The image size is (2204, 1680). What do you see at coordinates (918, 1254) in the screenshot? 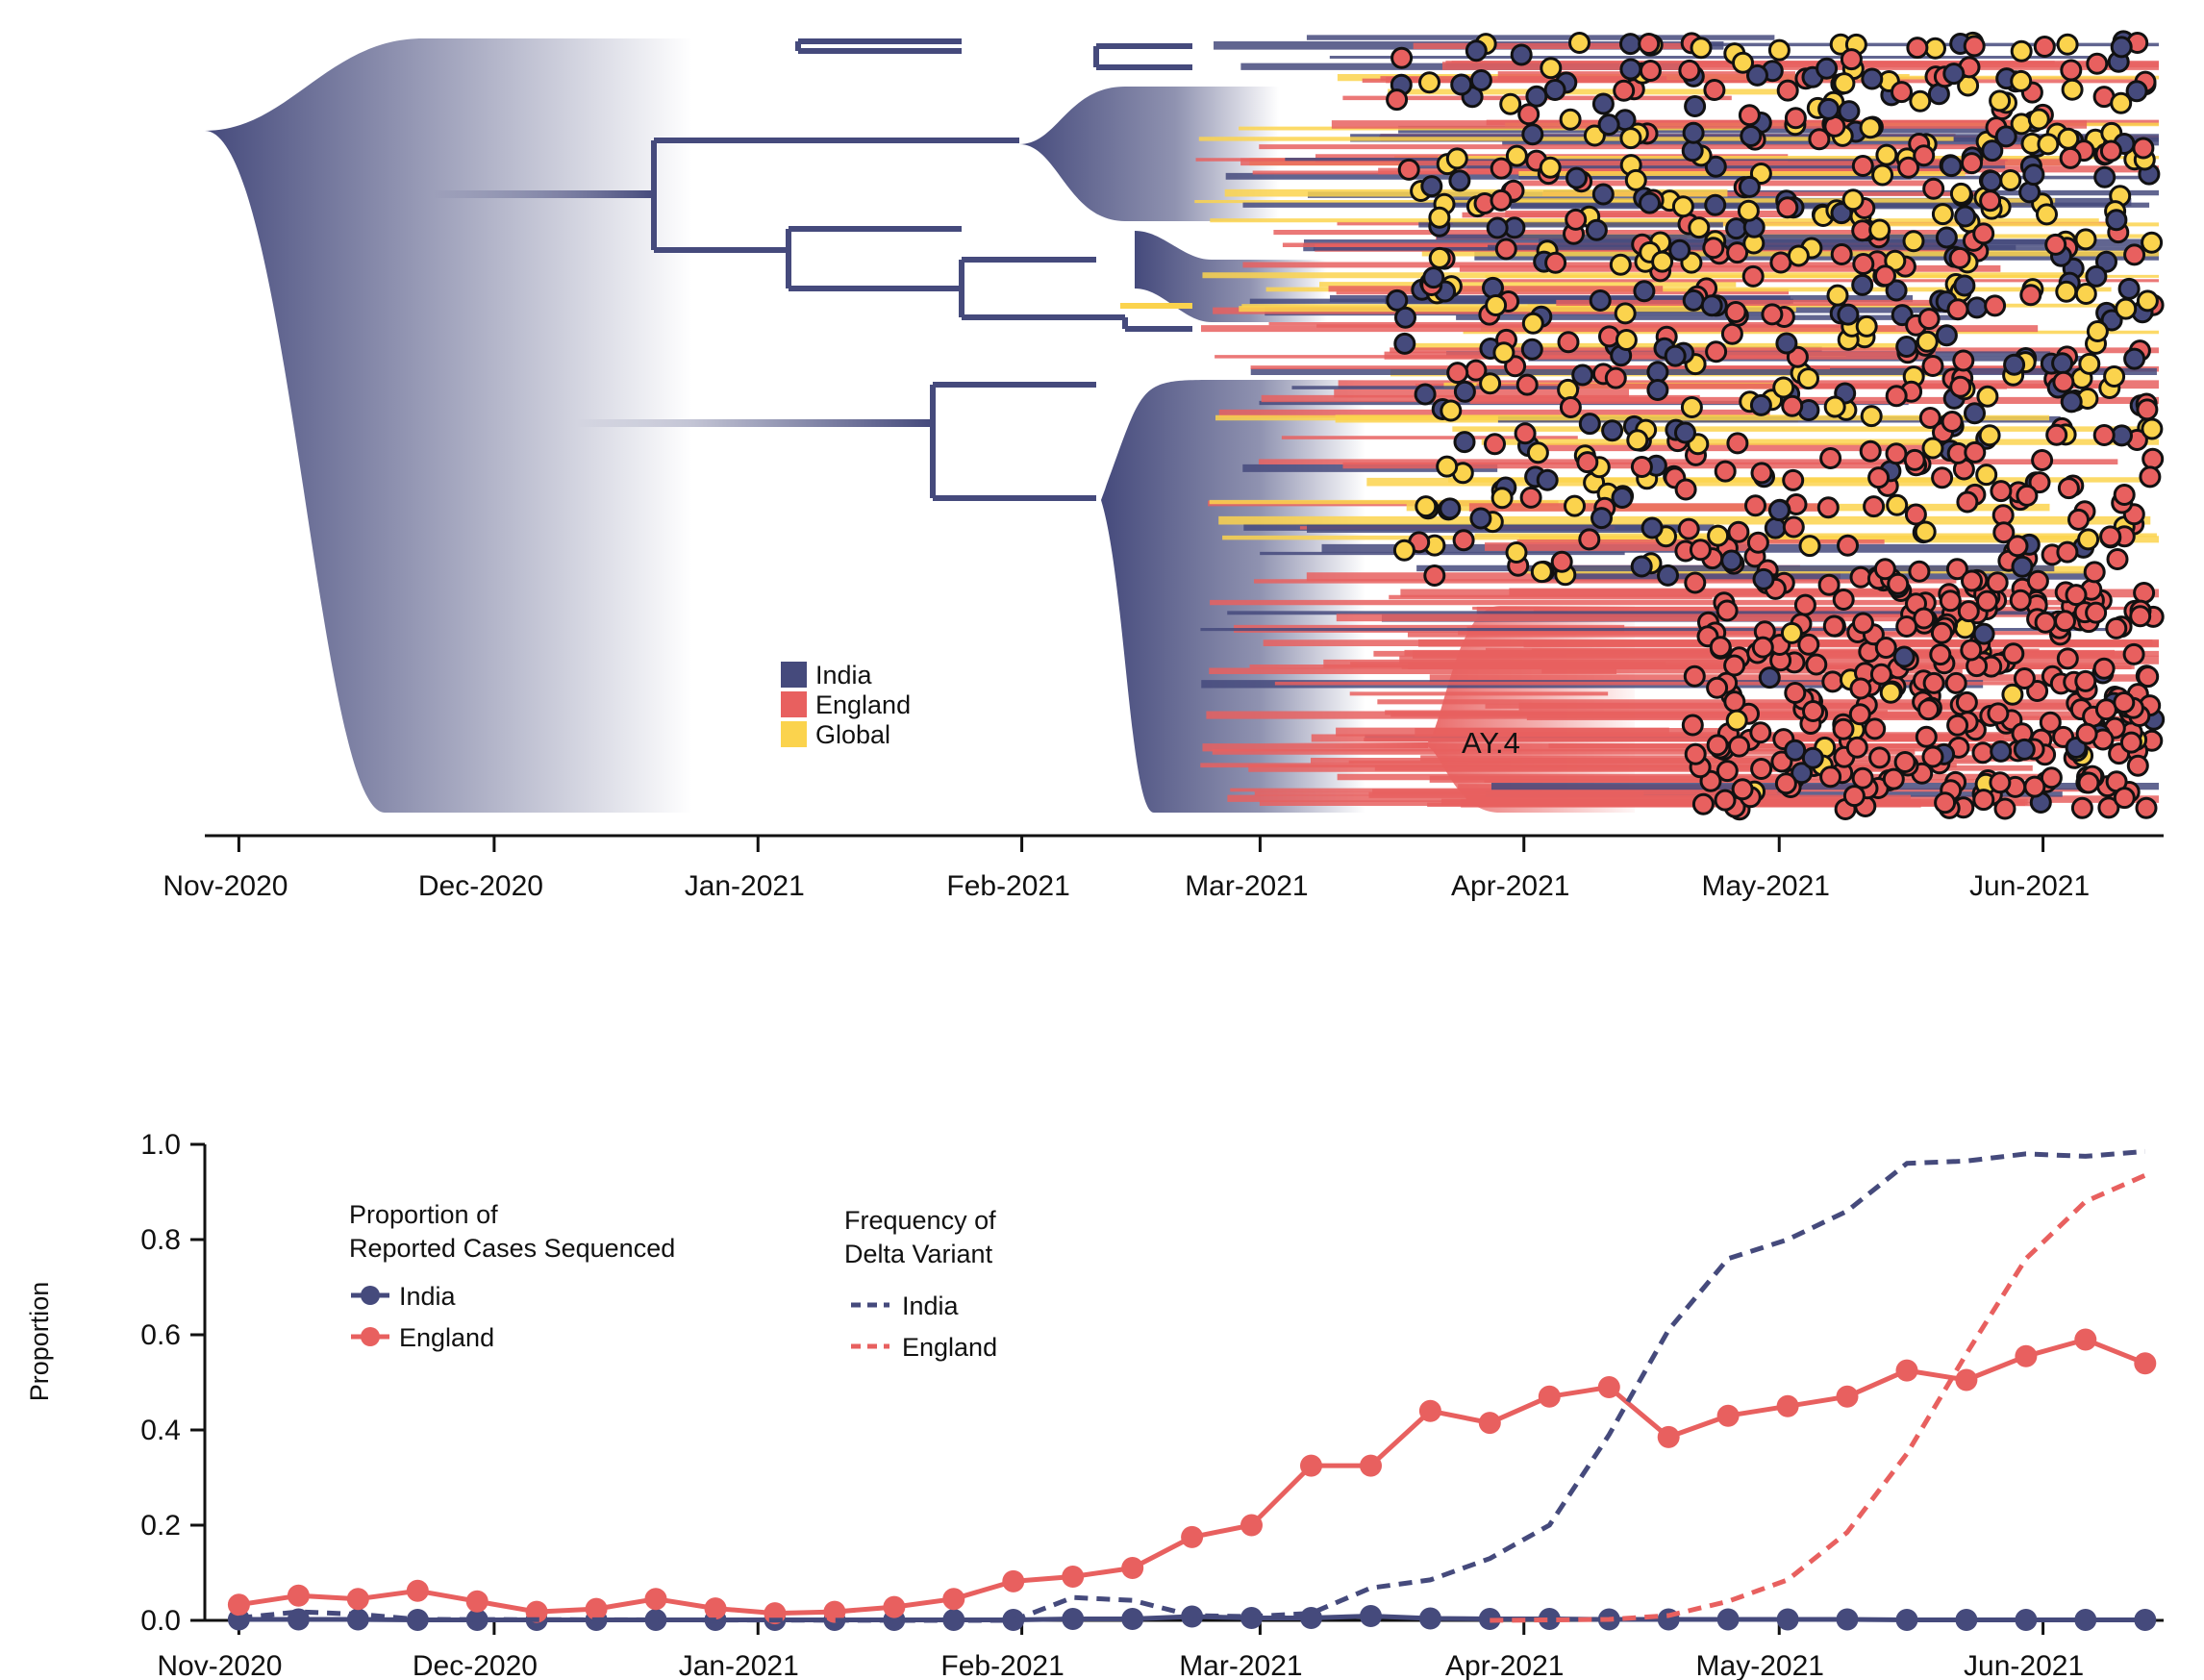
I see `legend-delta-title-line-2: Delta Variant` at bounding box center [918, 1254].